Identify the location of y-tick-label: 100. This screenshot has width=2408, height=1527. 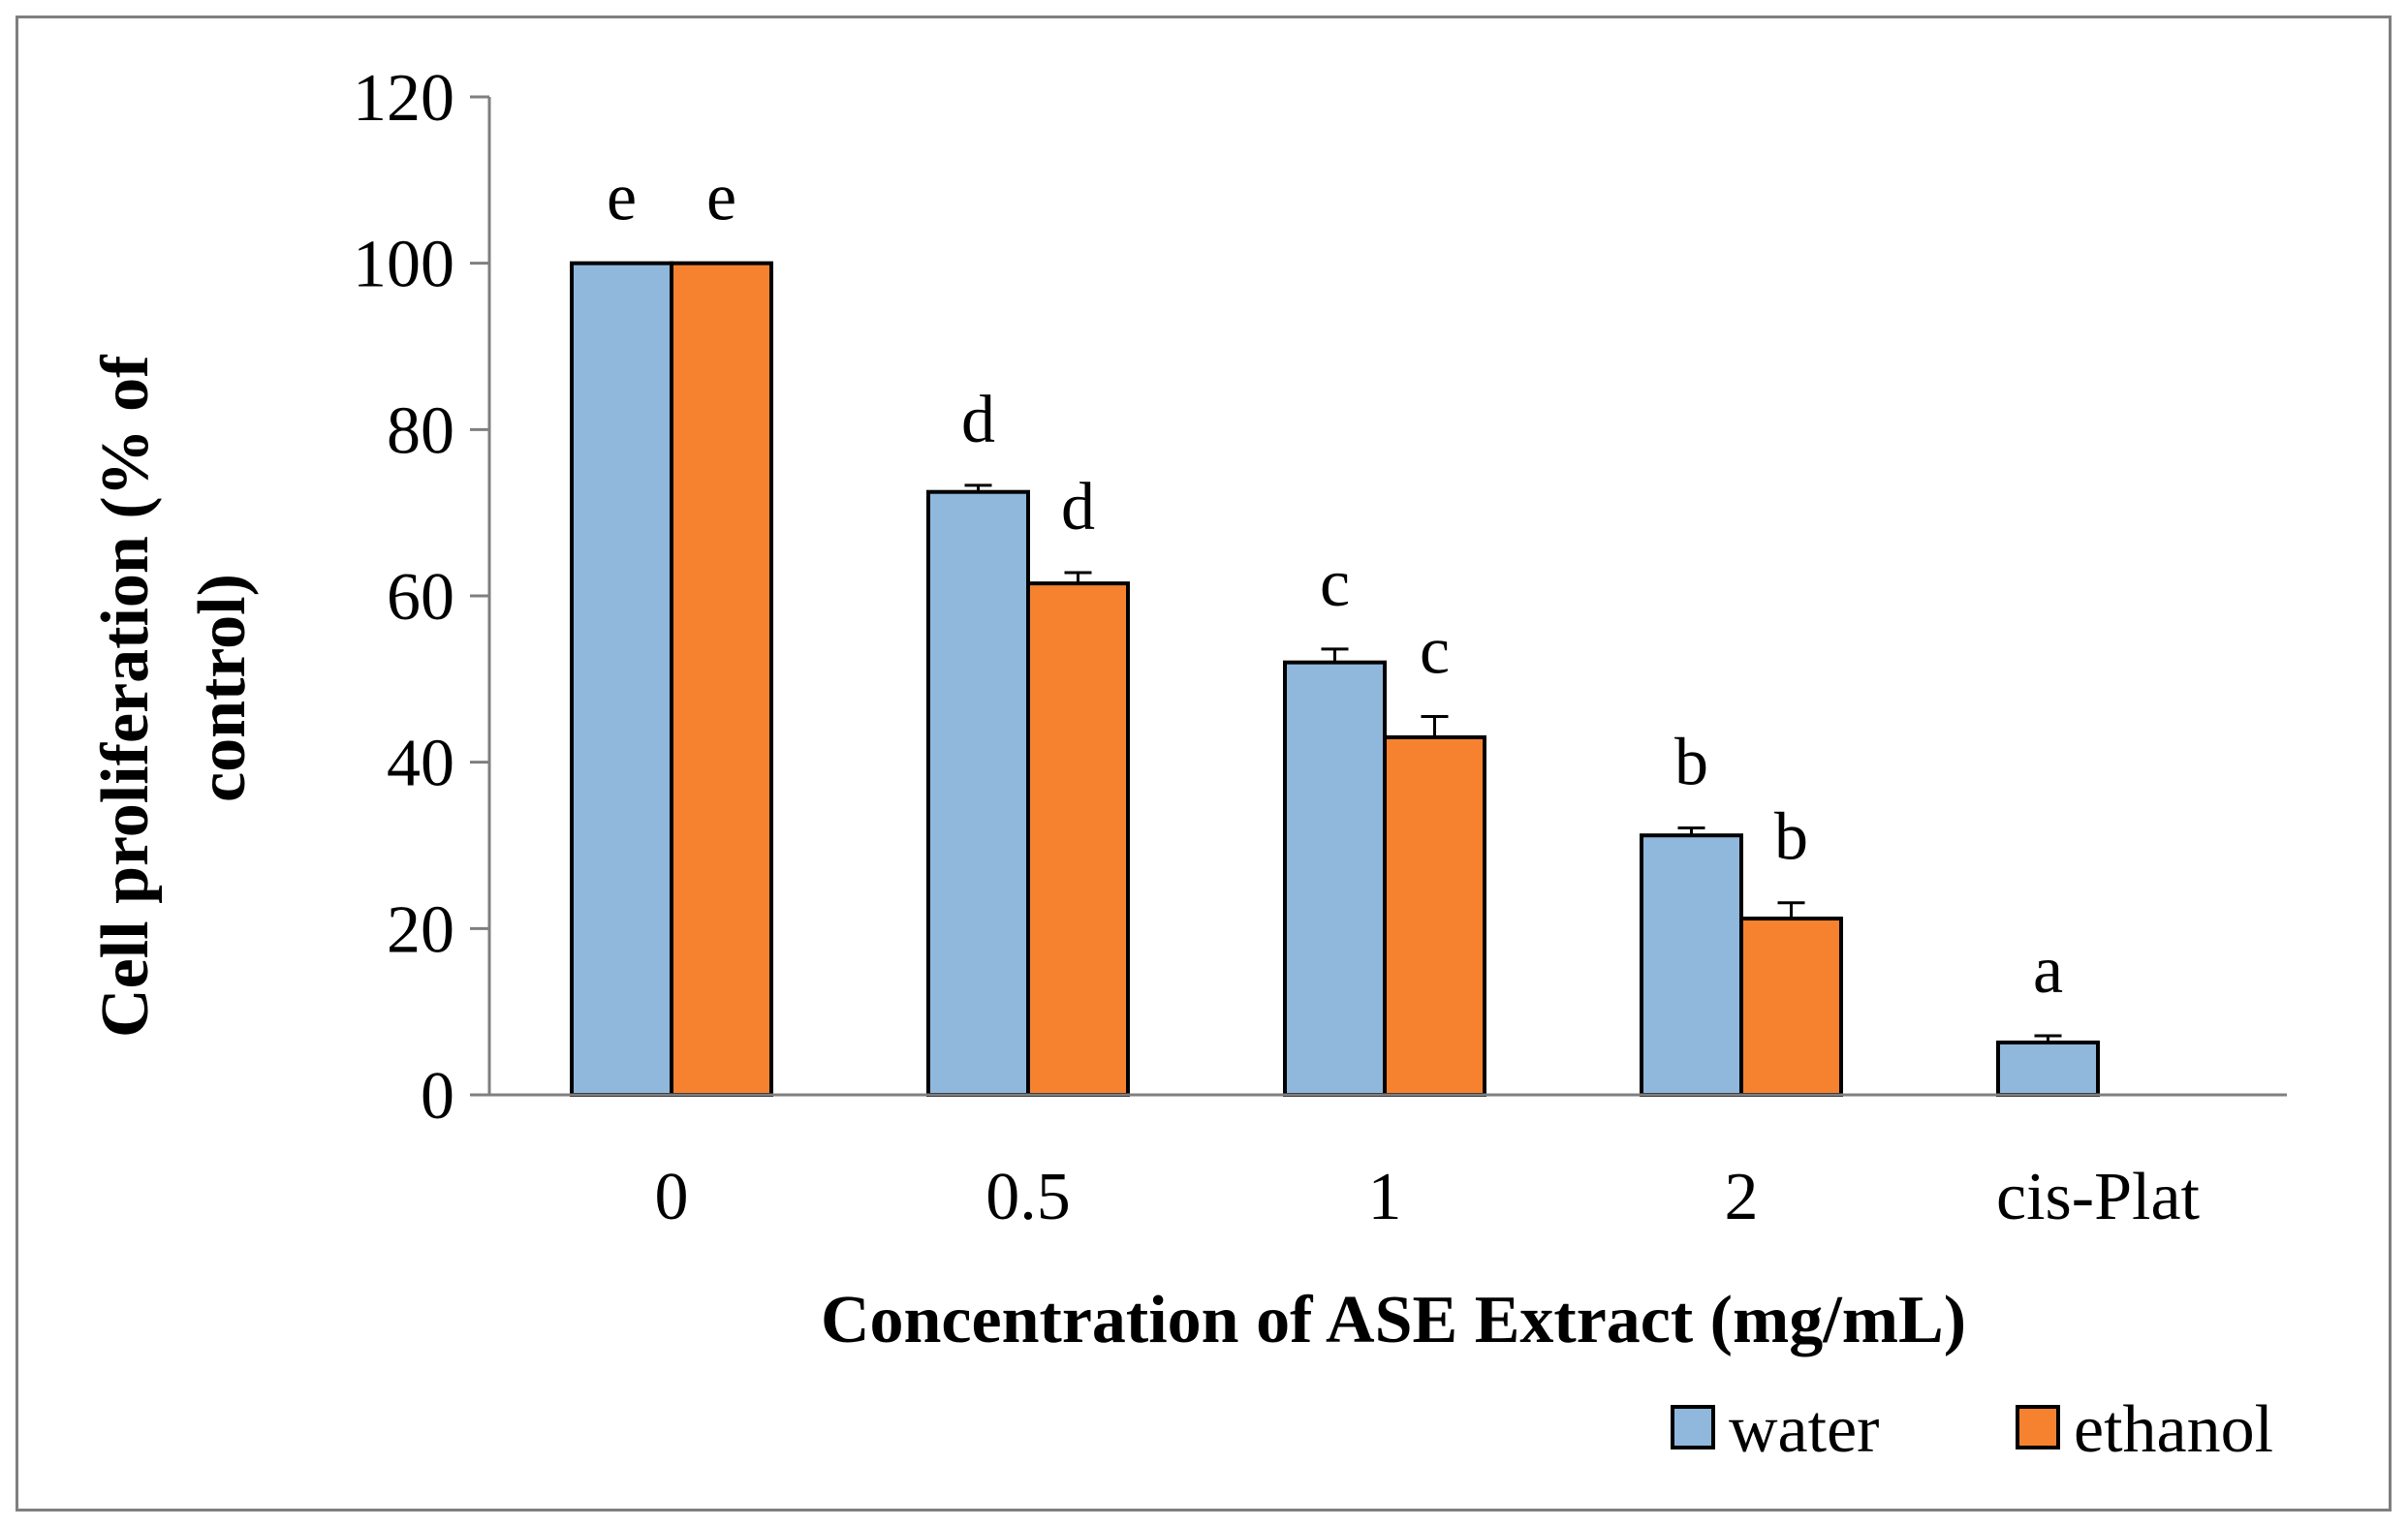
(403, 265).